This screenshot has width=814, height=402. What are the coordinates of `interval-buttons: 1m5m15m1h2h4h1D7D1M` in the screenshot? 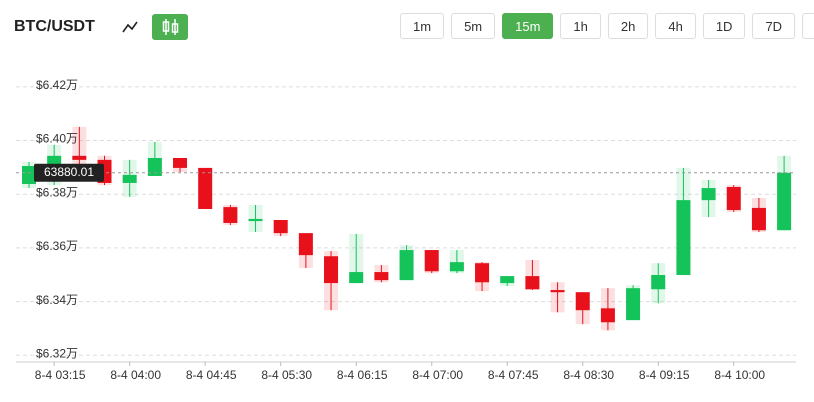 It's located at (607, 26).